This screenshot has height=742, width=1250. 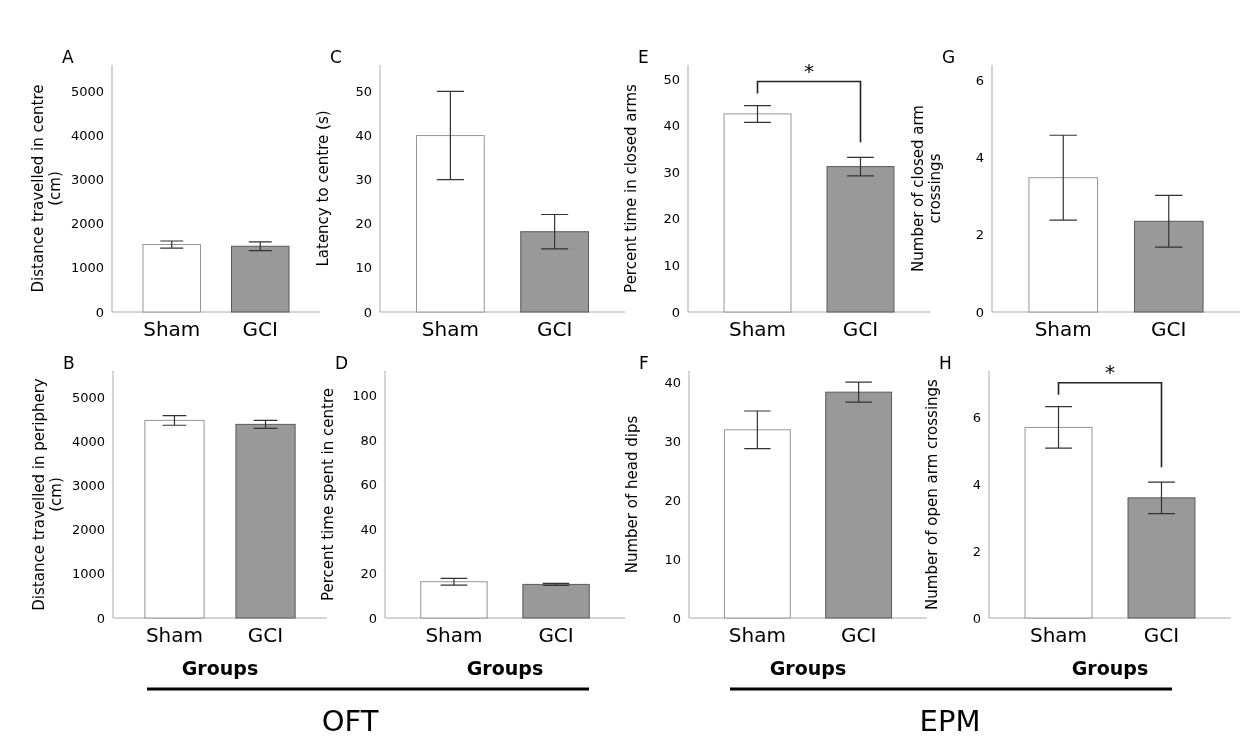 I want to click on chart-title: E, so click(x=643, y=57).